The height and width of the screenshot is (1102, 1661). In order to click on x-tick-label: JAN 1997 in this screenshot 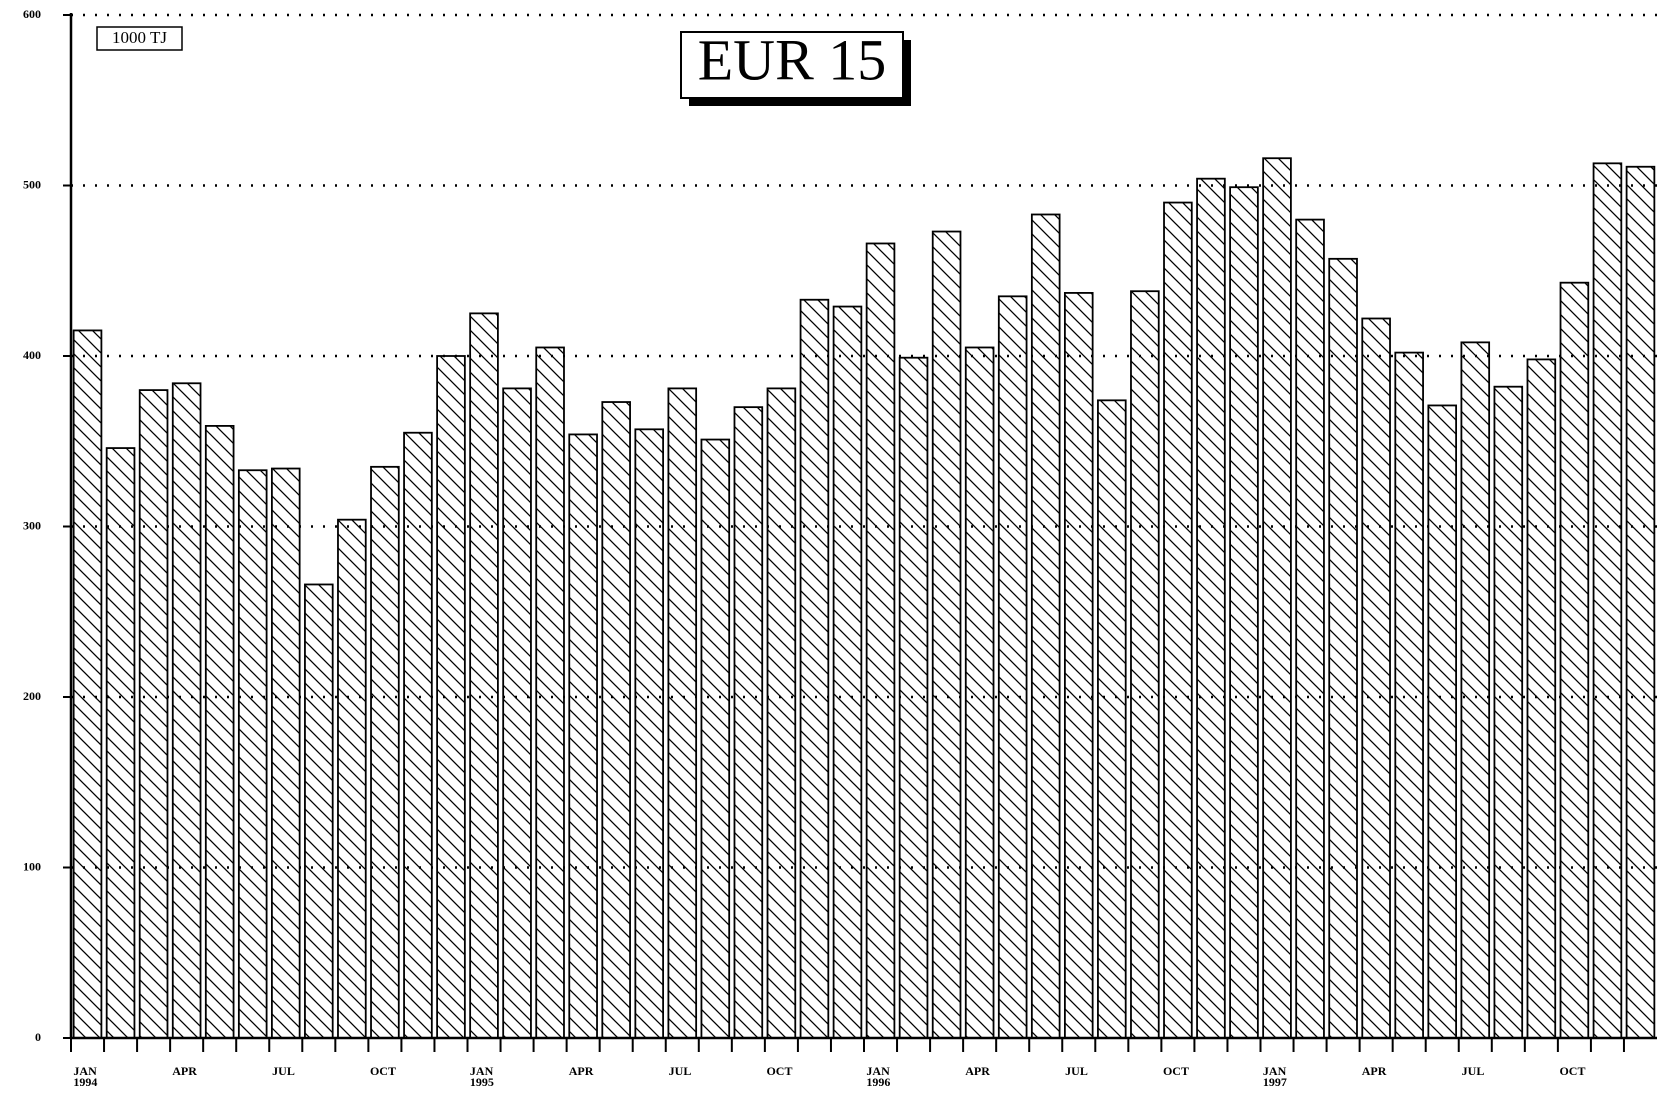, I will do `click(1274, 1076)`.